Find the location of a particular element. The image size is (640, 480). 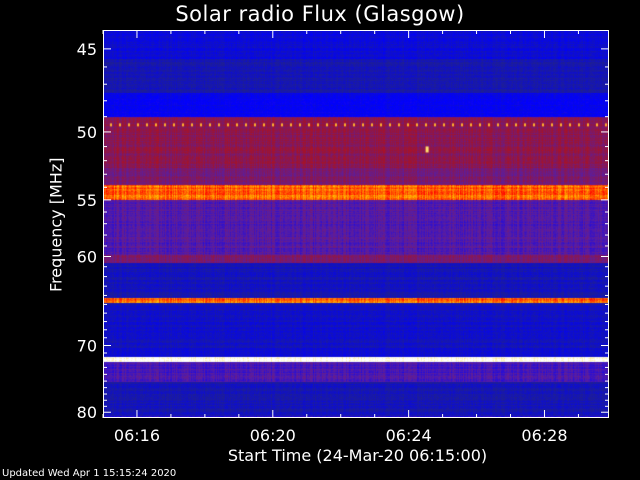

y-tick-label: 45 is located at coordinates (87, 49).